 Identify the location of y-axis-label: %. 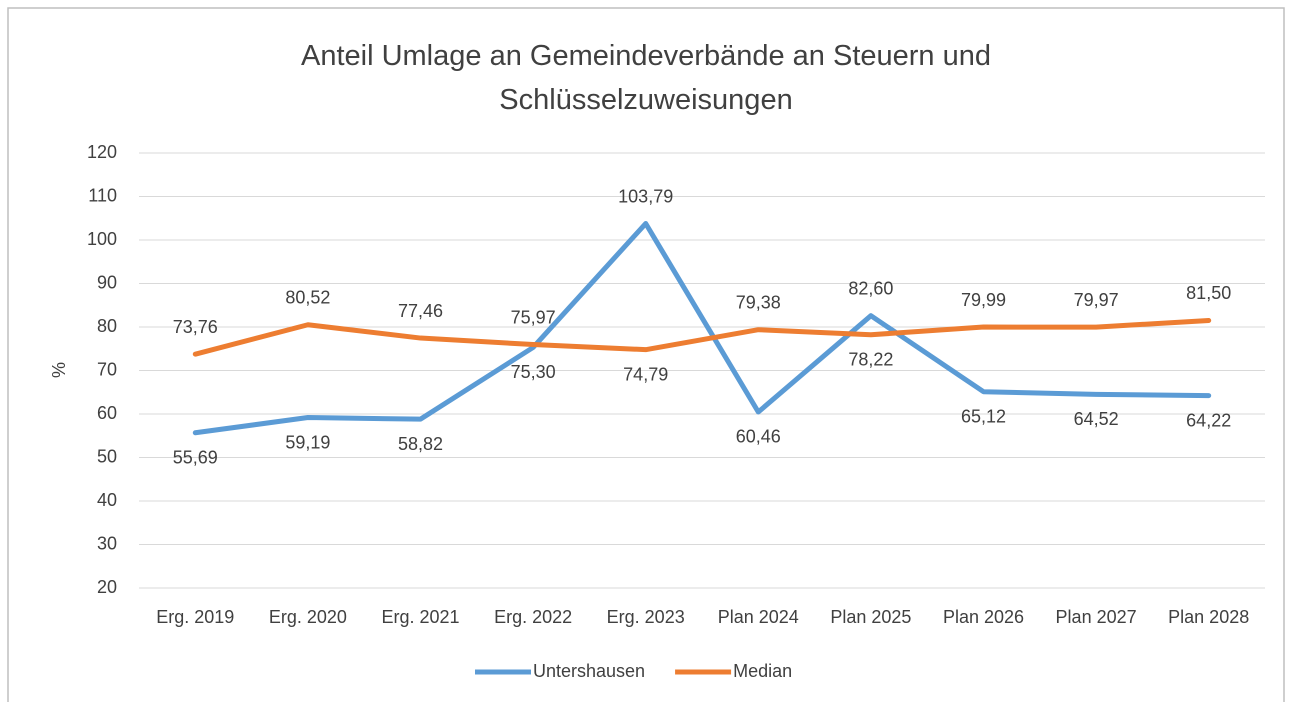
(59, 370).